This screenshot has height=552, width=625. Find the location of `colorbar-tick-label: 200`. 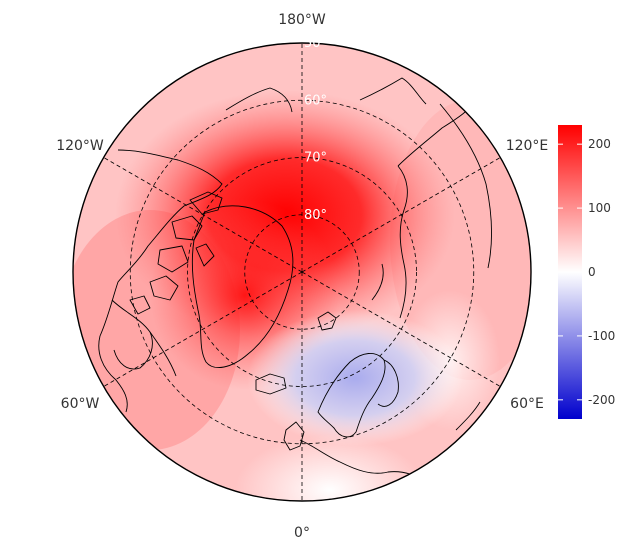

colorbar-tick-label: 200 is located at coordinates (599, 144).